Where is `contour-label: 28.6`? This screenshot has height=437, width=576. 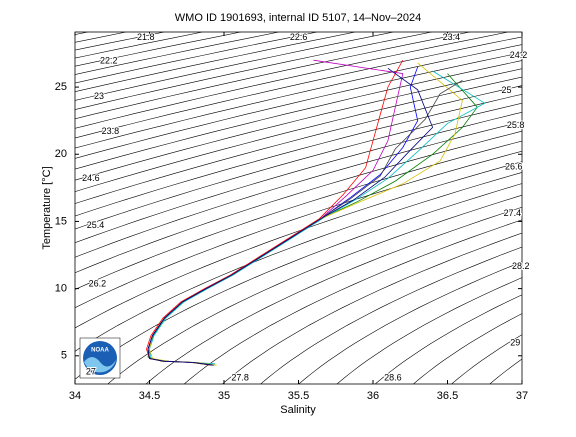
contour-label: 28.6 is located at coordinates (393, 378).